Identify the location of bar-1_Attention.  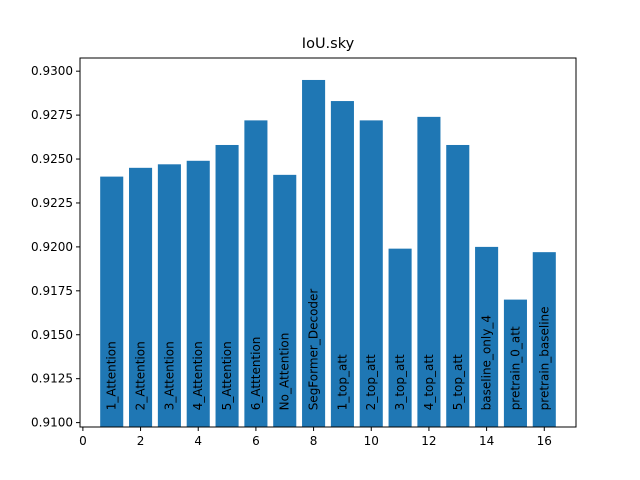
(112, 301).